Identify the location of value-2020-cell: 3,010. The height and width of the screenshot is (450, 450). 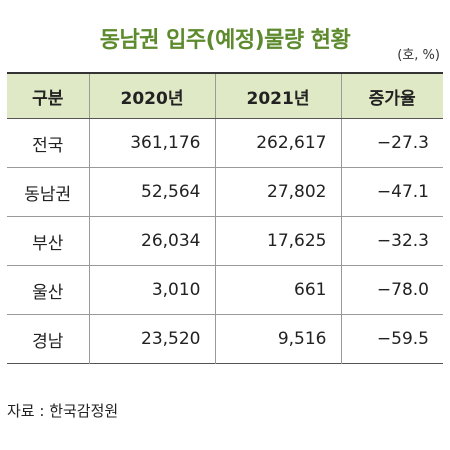
(151, 290).